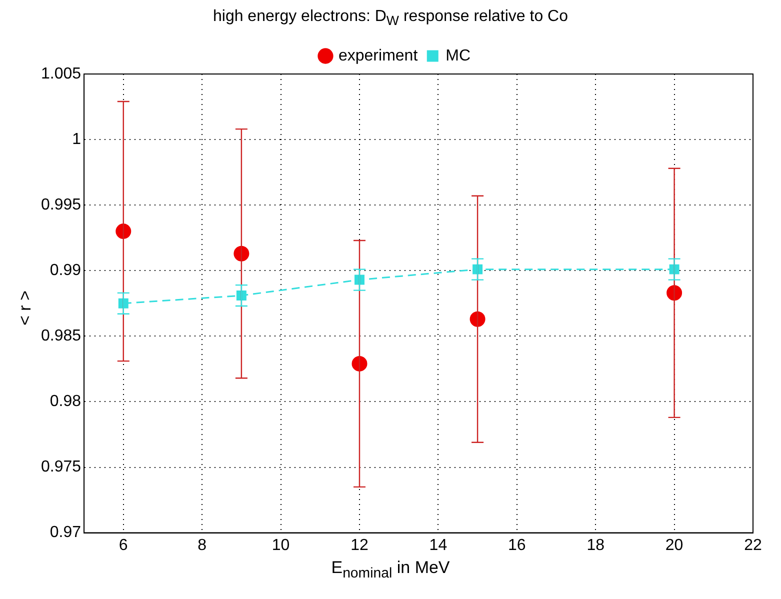 The width and height of the screenshot is (781, 599). Describe the element at coordinates (281, 545) in the screenshot. I see `x-tick-label: 10` at that location.